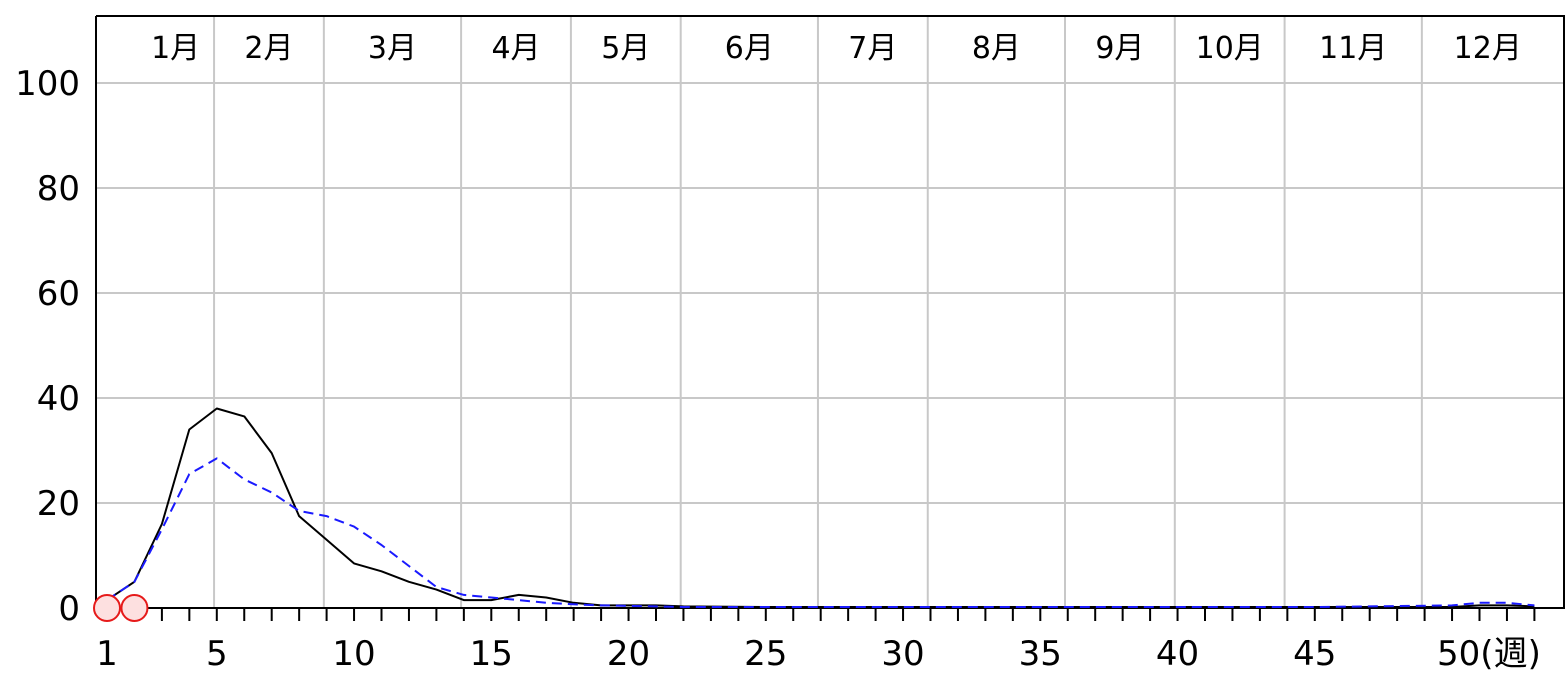 The height and width of the screenshot is (677, 1565). Describe the element at coordinates (58, 399) in the screenshot. I see `y-tick-label: 40` at that location.